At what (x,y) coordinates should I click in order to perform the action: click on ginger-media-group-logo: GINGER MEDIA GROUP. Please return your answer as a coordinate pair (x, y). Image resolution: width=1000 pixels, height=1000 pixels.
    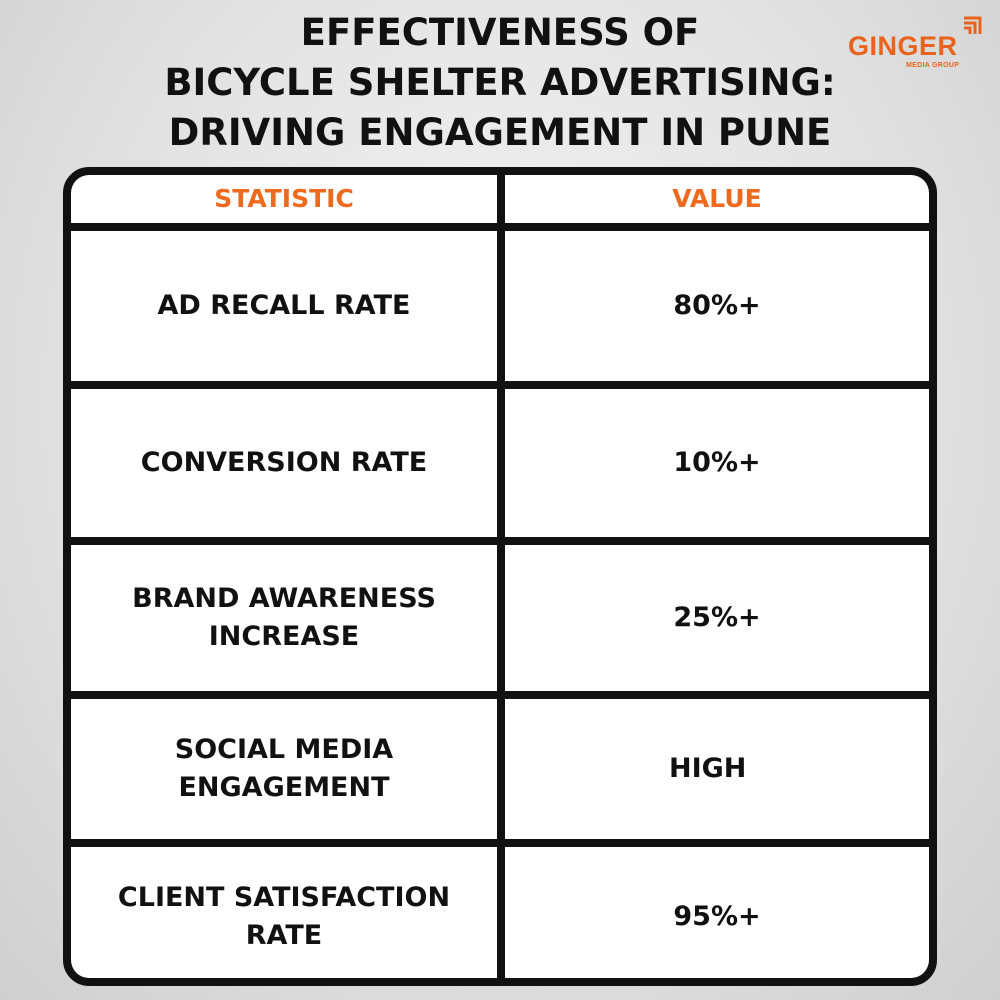
    Looking at the image, I should click on (918, 46).